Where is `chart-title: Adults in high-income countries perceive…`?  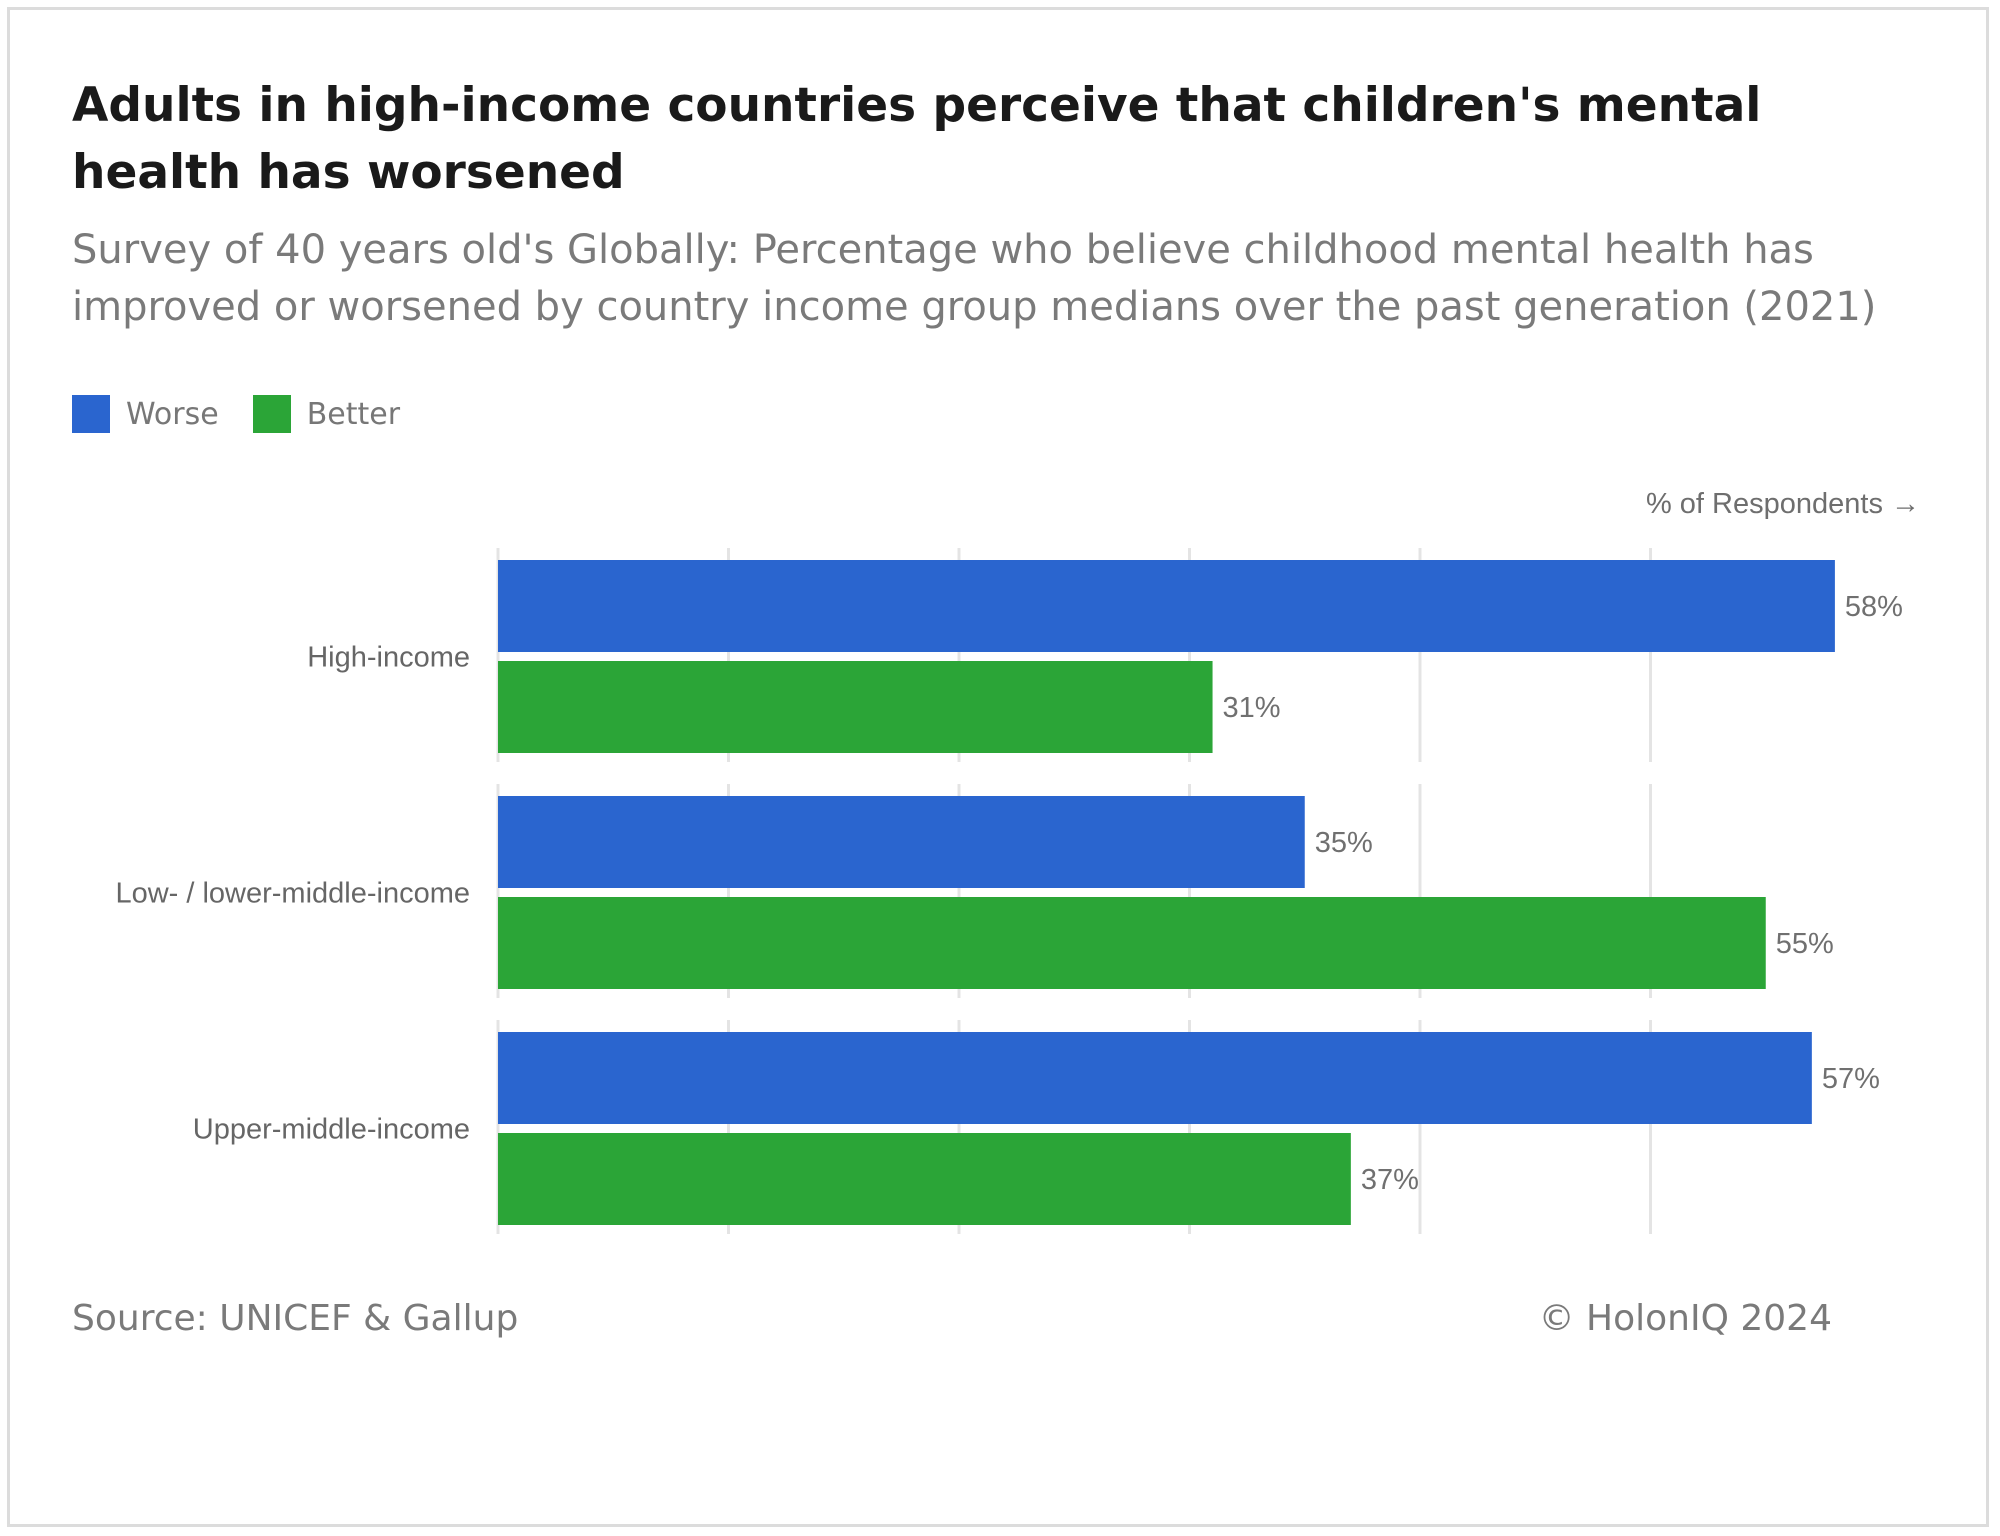
chart-title: Adults in high-income countries perceive… is located at coordinates (917, 139).